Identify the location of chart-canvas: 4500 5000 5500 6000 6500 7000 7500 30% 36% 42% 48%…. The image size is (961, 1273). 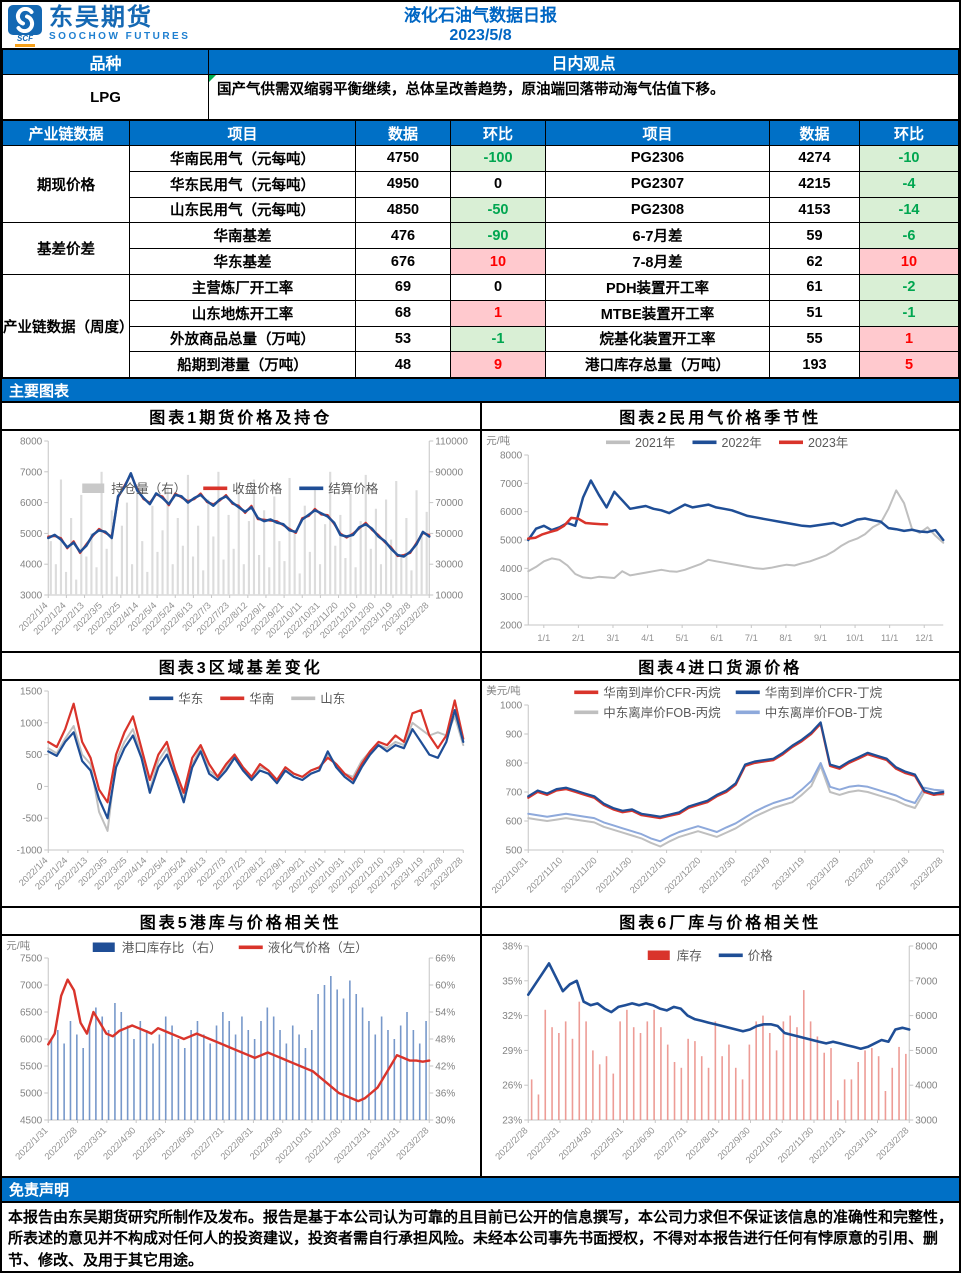
(230, 1052).